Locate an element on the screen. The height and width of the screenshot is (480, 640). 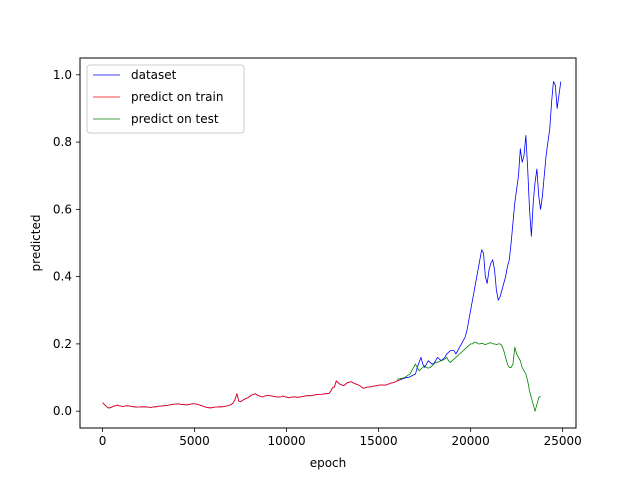
legend-label-predict-on-train: predict on train is located at coordinates (177, 97).